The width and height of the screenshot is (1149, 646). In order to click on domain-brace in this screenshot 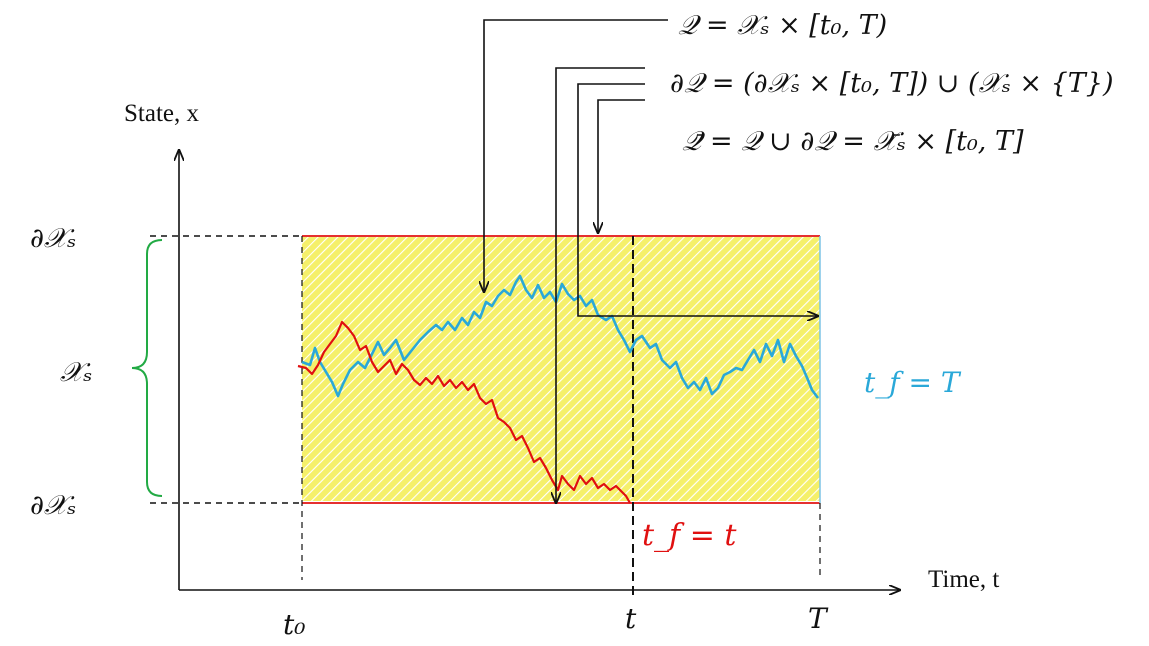, I will do `click(147, 368)`.